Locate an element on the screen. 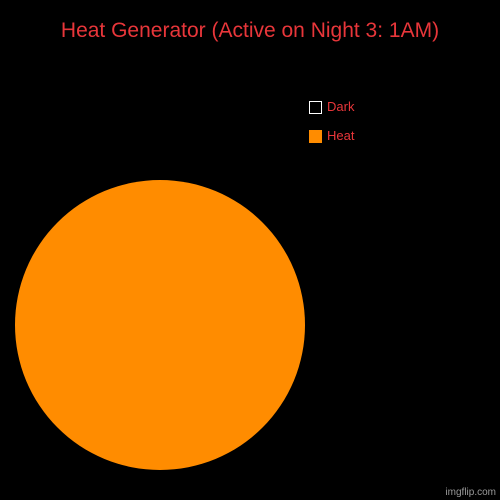 The width and height of the screenshot is (500, 500). legend-item-dark: Dark is located at coordinates (331, 107).